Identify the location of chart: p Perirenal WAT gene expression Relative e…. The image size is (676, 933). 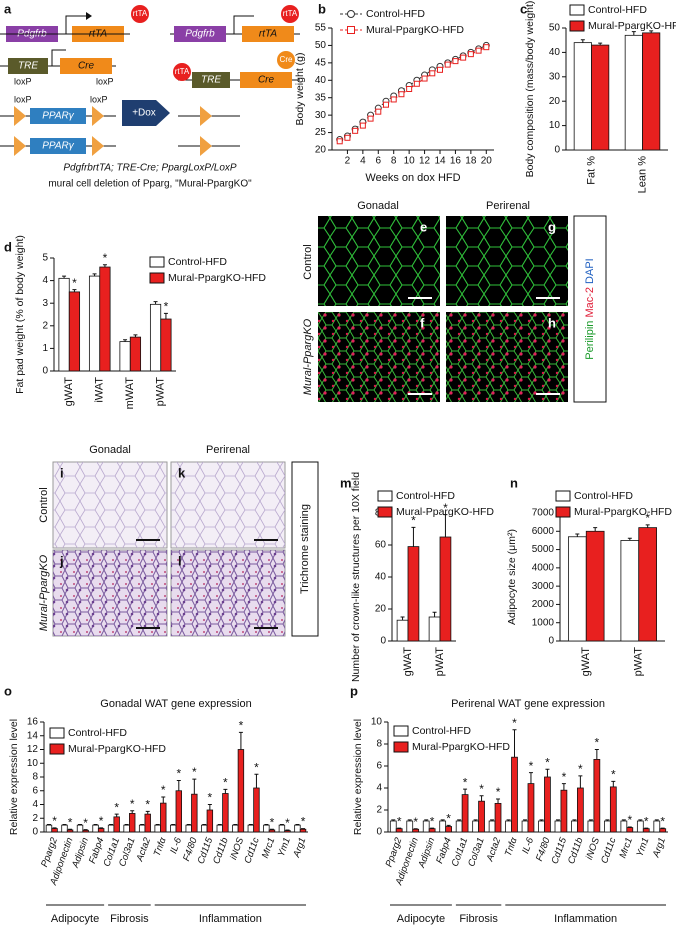
(509, 804).